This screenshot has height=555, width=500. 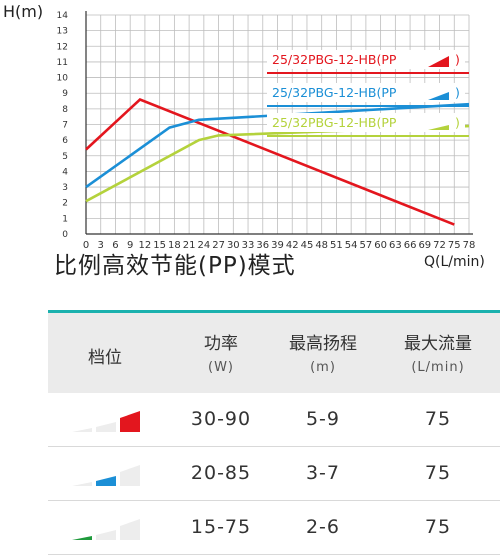 What do you see at coordinates (62, 63) in the screenshot?
I see `y-tick-label: 11` at bounding box center [62, 63].